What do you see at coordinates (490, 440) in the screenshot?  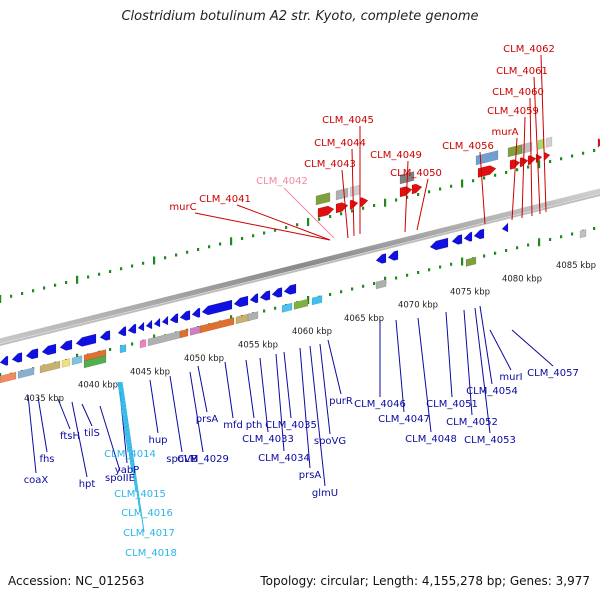 I see `gene-label-lower: CLM_4053` at bounding box center [490, 440].